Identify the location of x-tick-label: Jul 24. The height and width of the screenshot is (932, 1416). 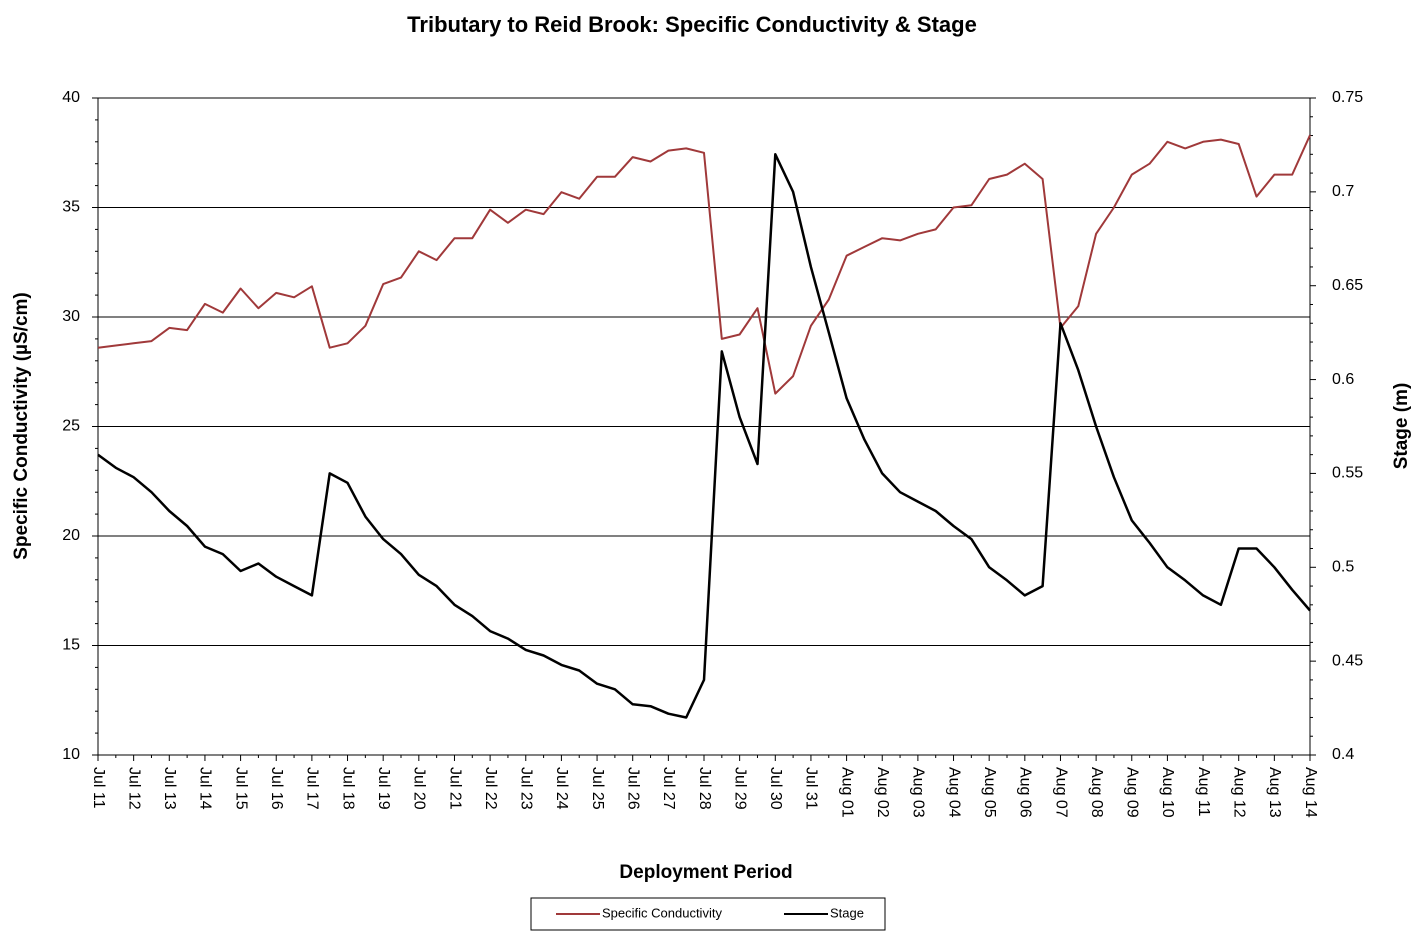
(561, 788).